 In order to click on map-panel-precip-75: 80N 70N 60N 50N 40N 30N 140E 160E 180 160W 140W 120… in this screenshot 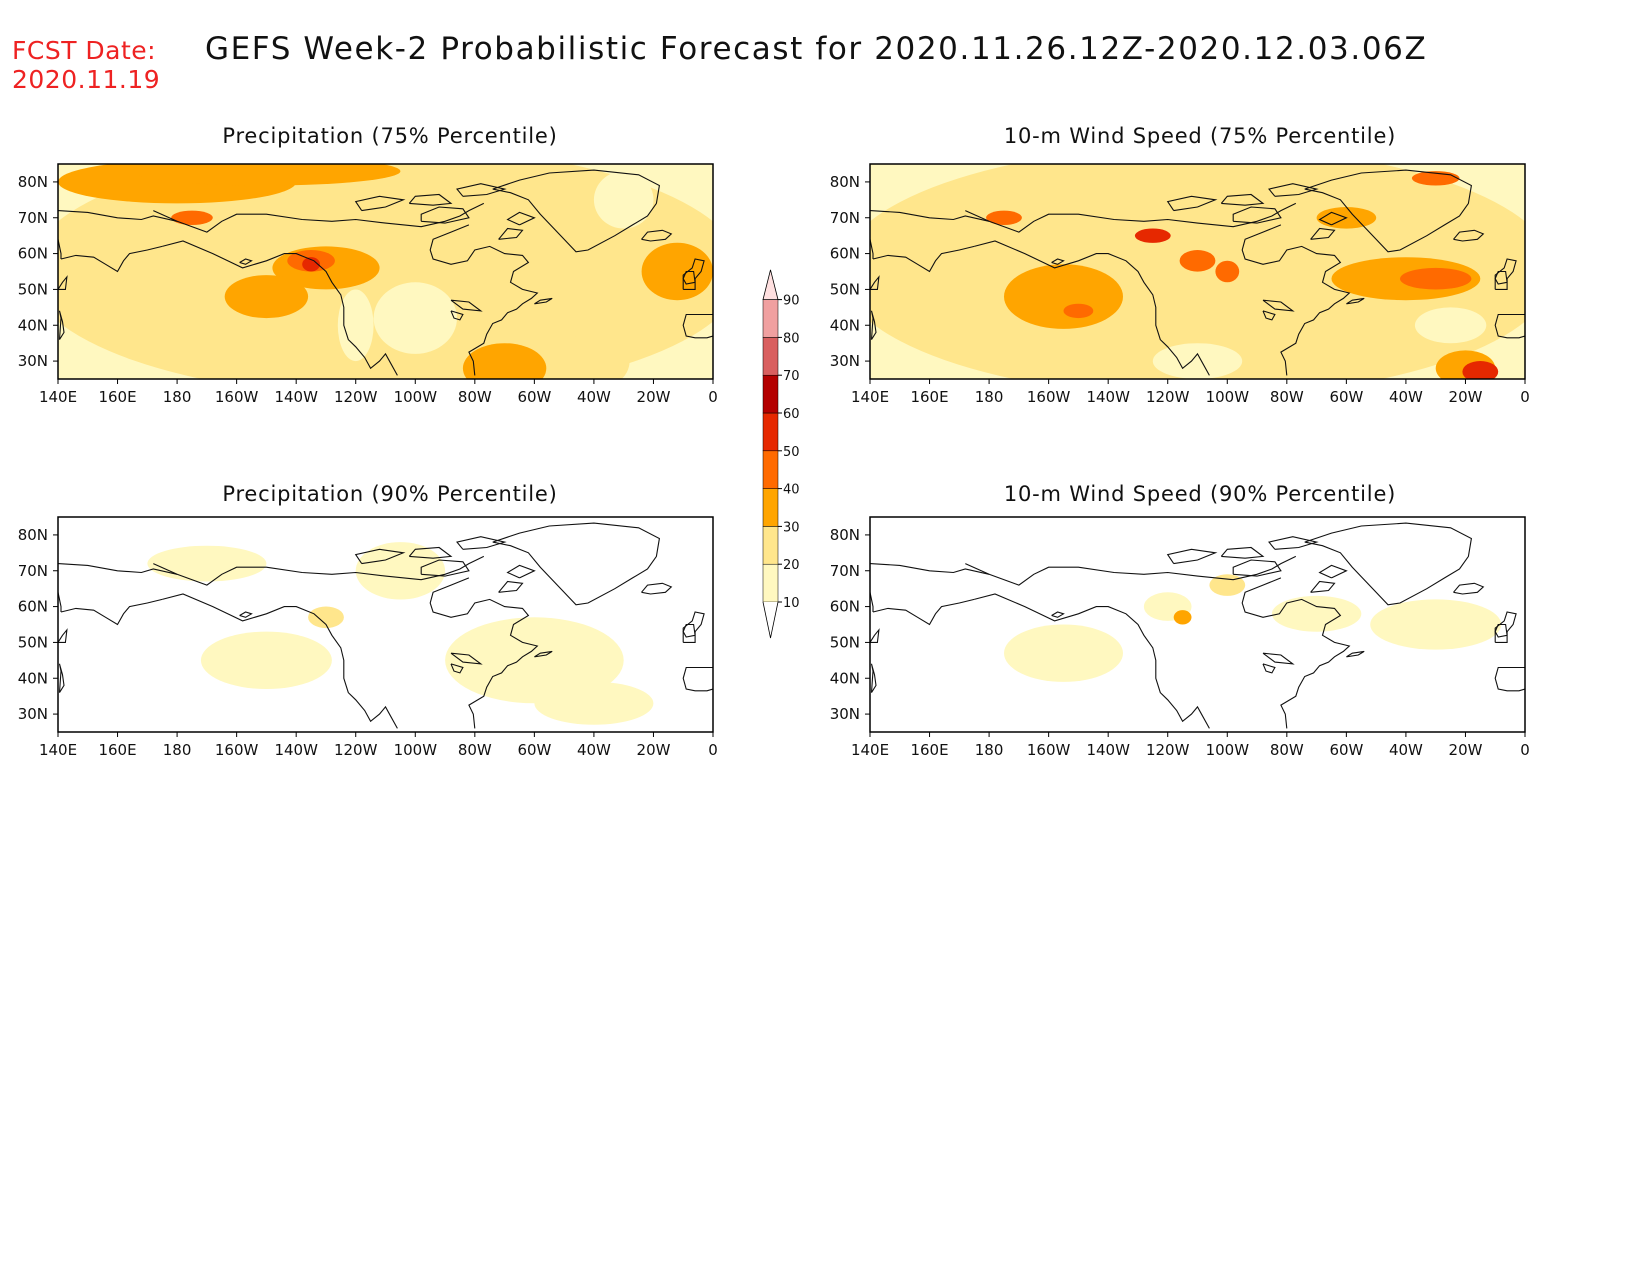, I will do `click(368, 284)`.